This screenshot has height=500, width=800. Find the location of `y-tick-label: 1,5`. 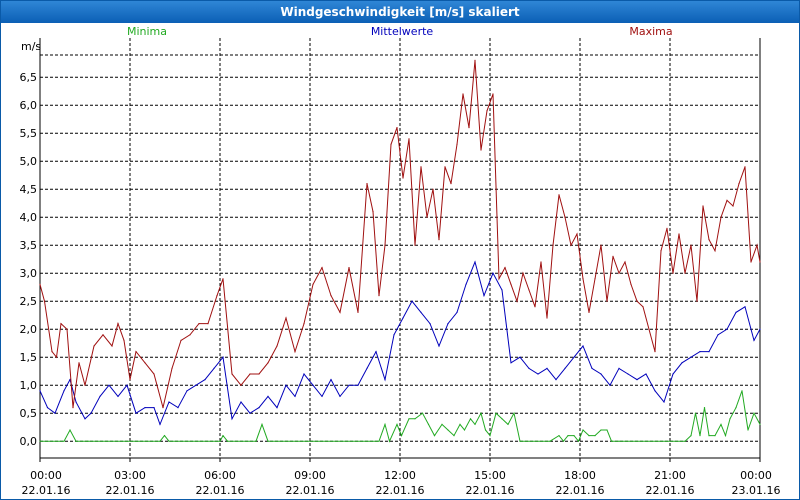

y-tick-label: 1,5 is located at coordinates (29, 357).